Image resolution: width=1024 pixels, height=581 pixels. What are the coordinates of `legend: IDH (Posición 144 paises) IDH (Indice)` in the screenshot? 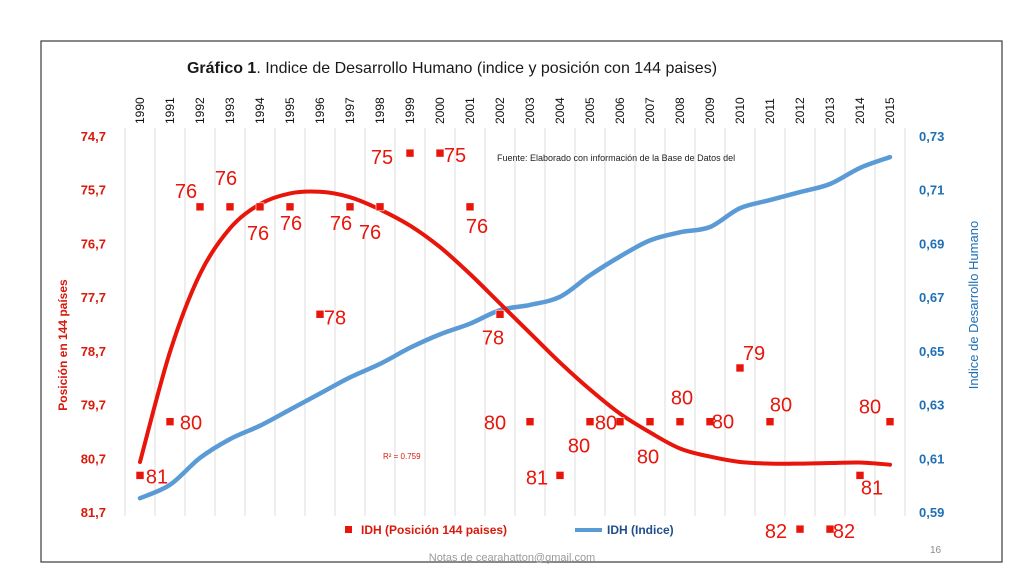 It's located at (509, 530).